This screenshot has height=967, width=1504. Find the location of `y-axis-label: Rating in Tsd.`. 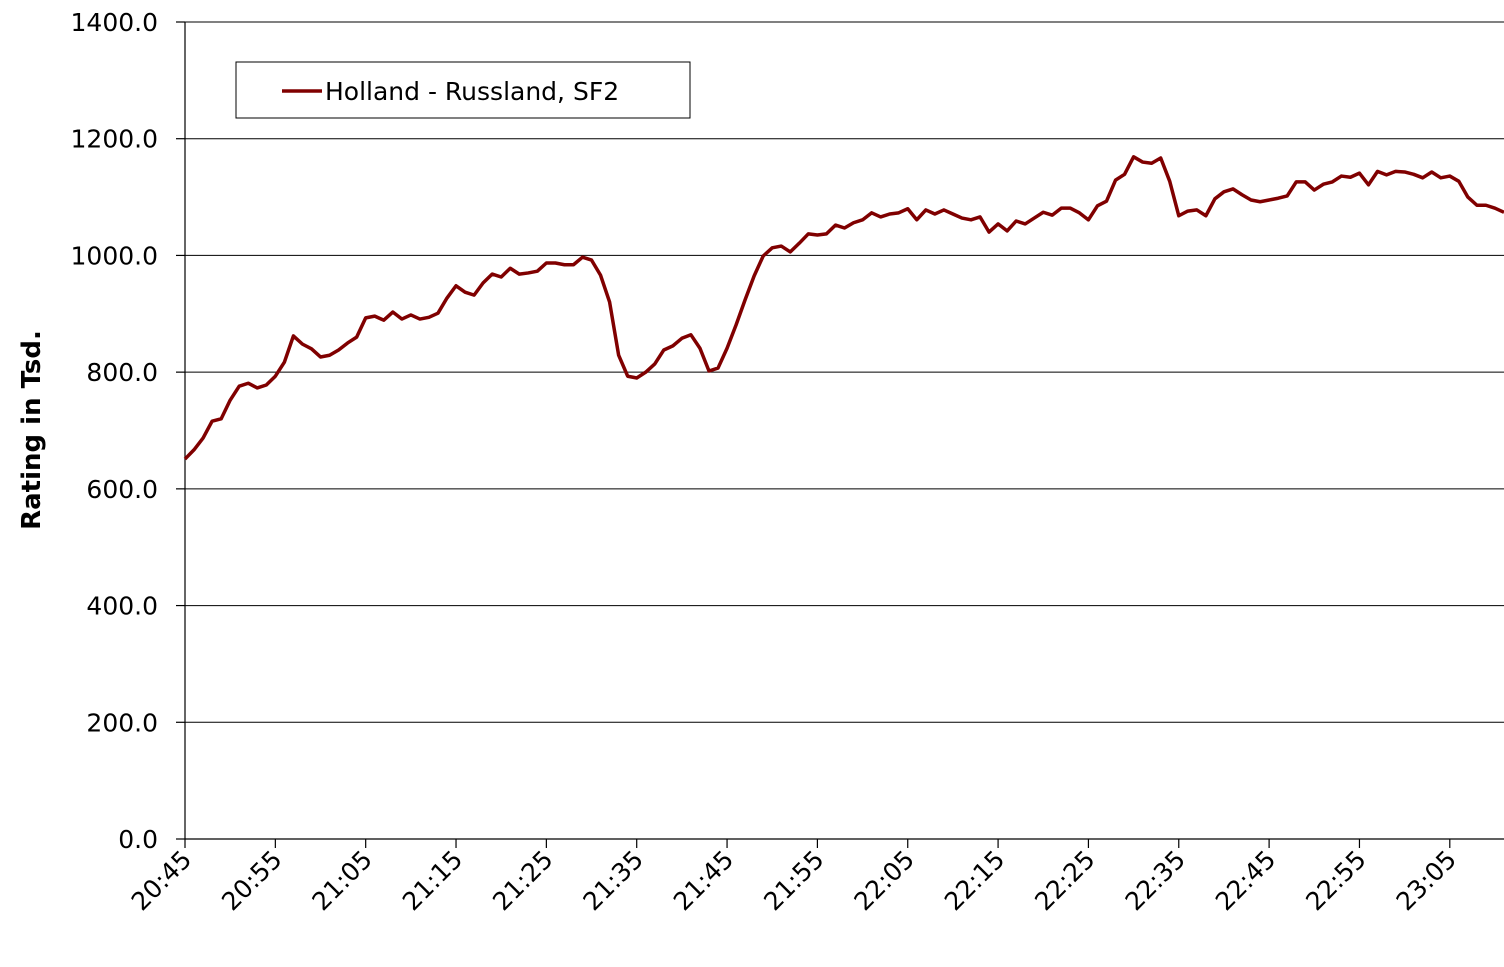

y-axis-label: Rating in Tsd. is located at coordinates (32, 430).